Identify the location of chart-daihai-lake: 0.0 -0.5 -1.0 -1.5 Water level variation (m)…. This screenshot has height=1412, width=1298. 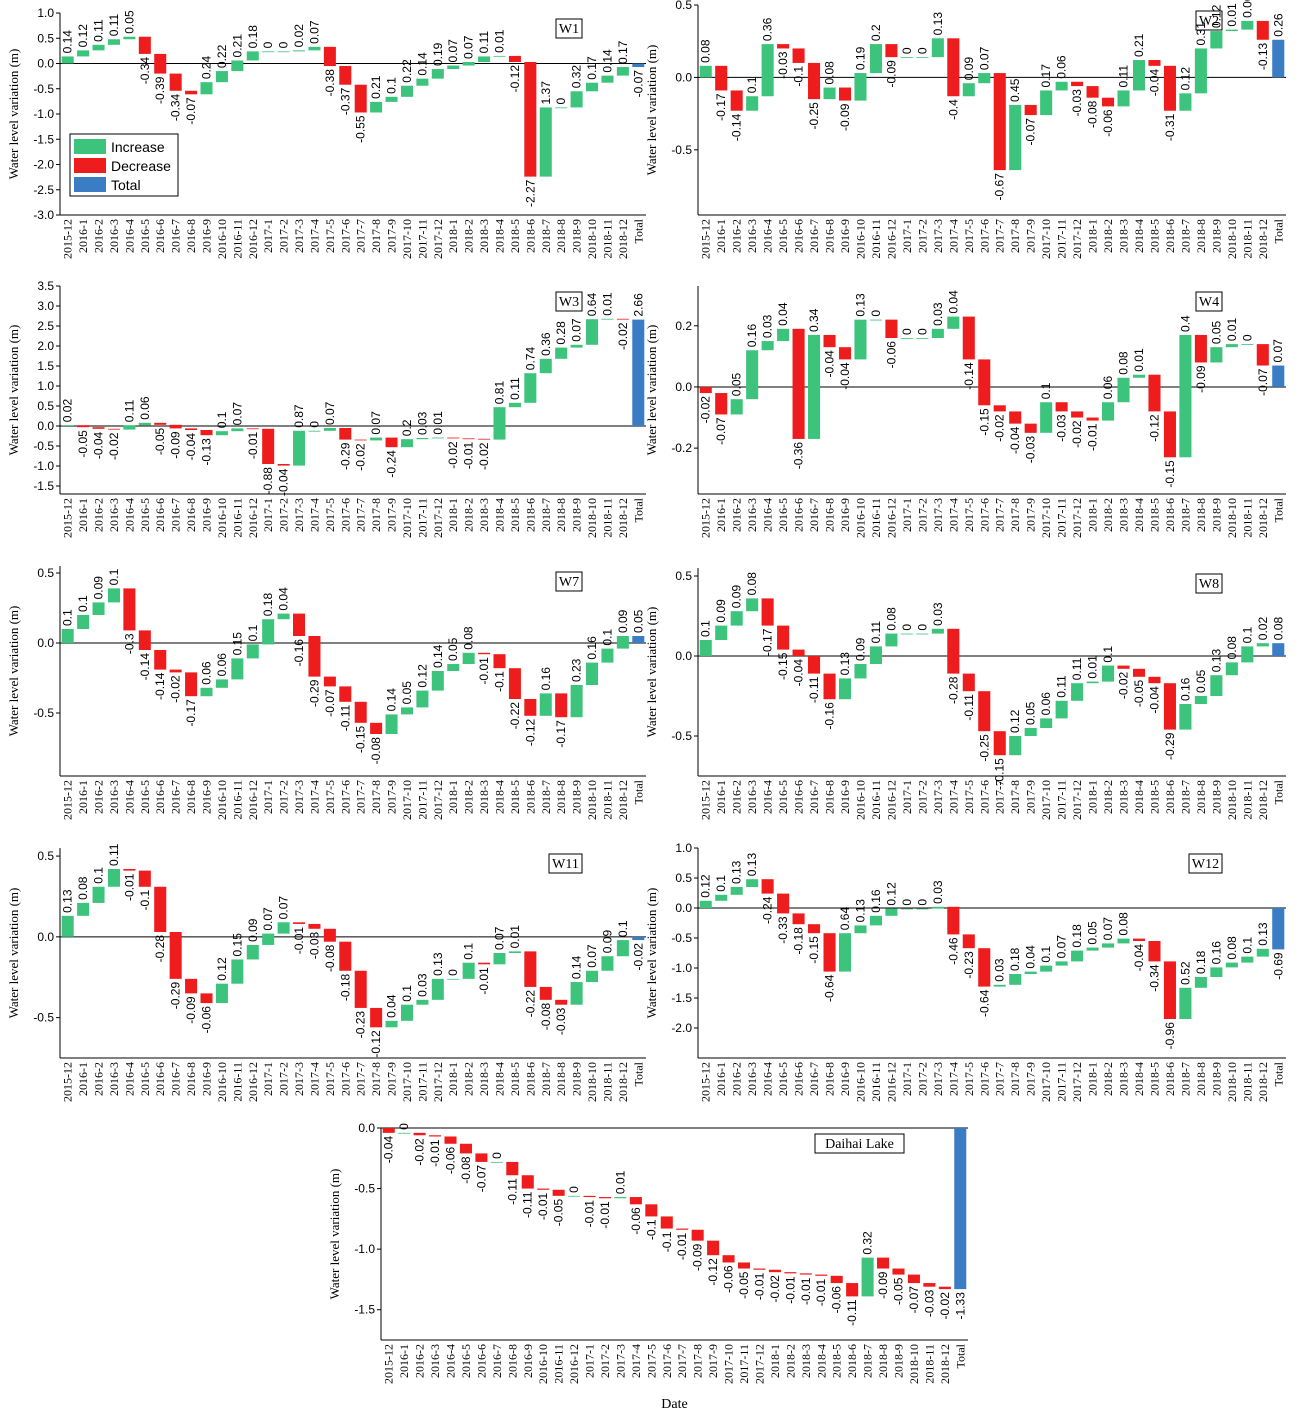
(647, 1266).